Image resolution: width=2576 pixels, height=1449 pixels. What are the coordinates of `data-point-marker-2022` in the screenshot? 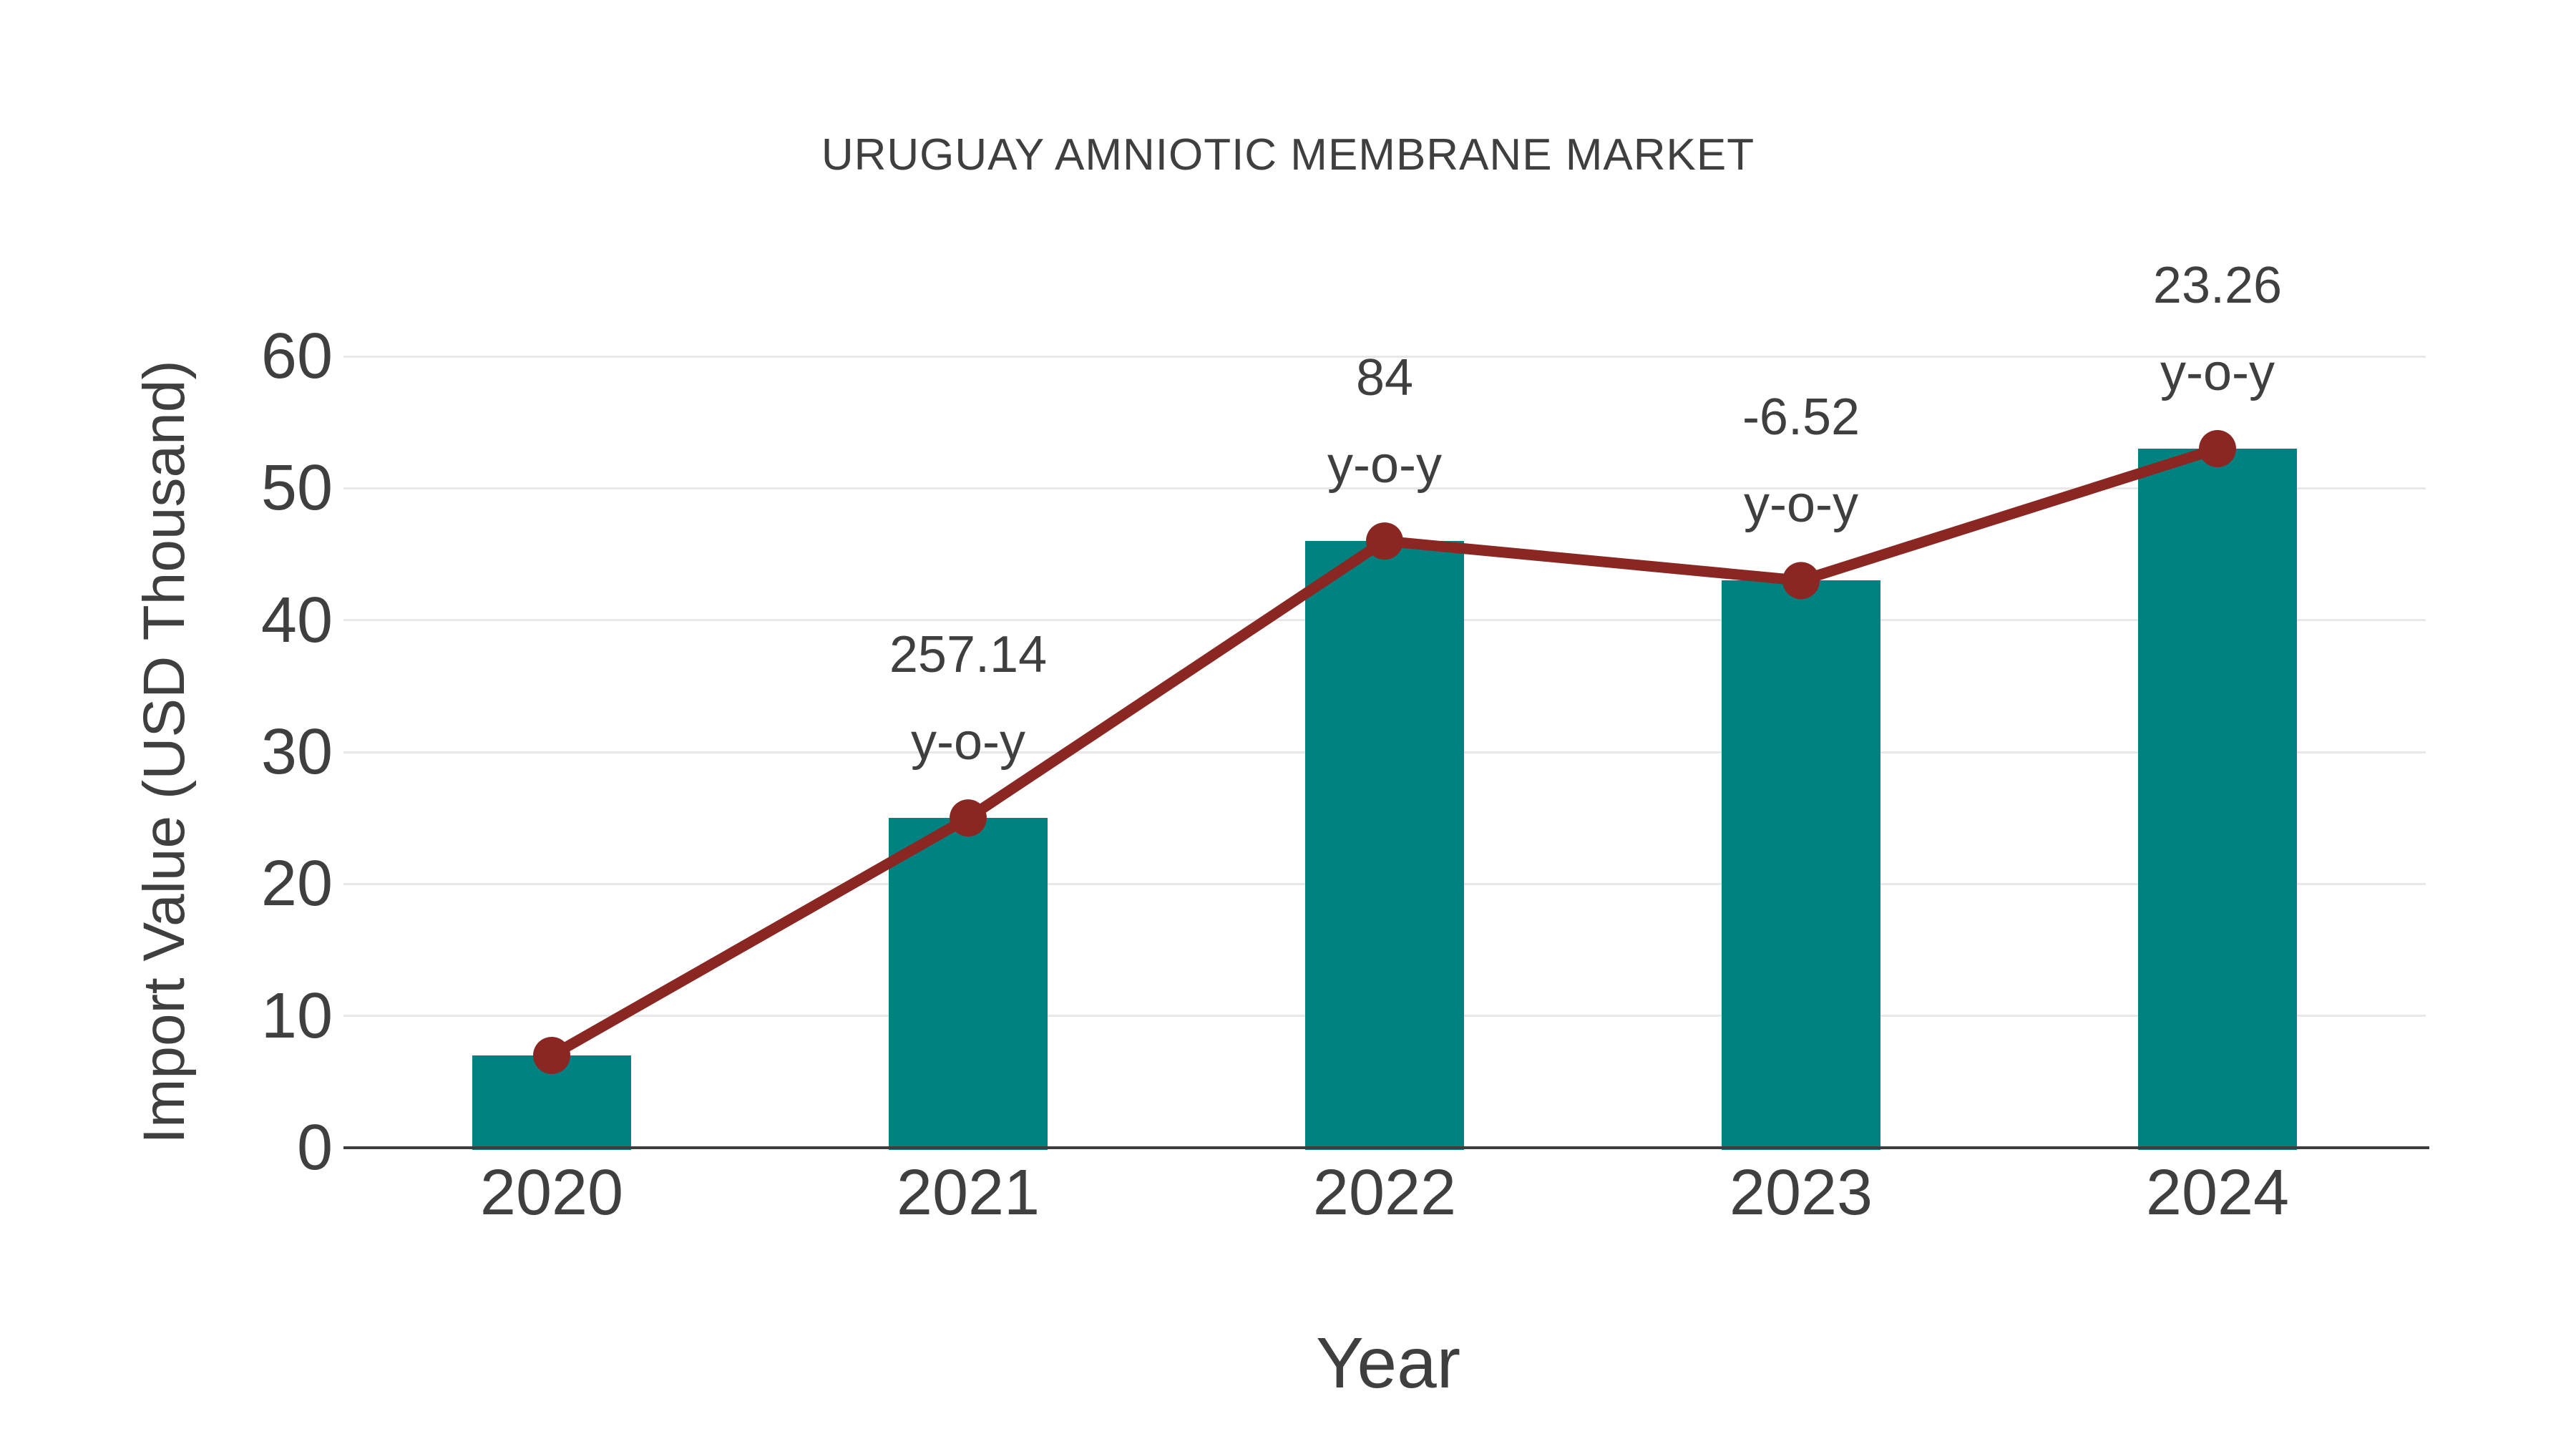 It's located at (1384, 541).